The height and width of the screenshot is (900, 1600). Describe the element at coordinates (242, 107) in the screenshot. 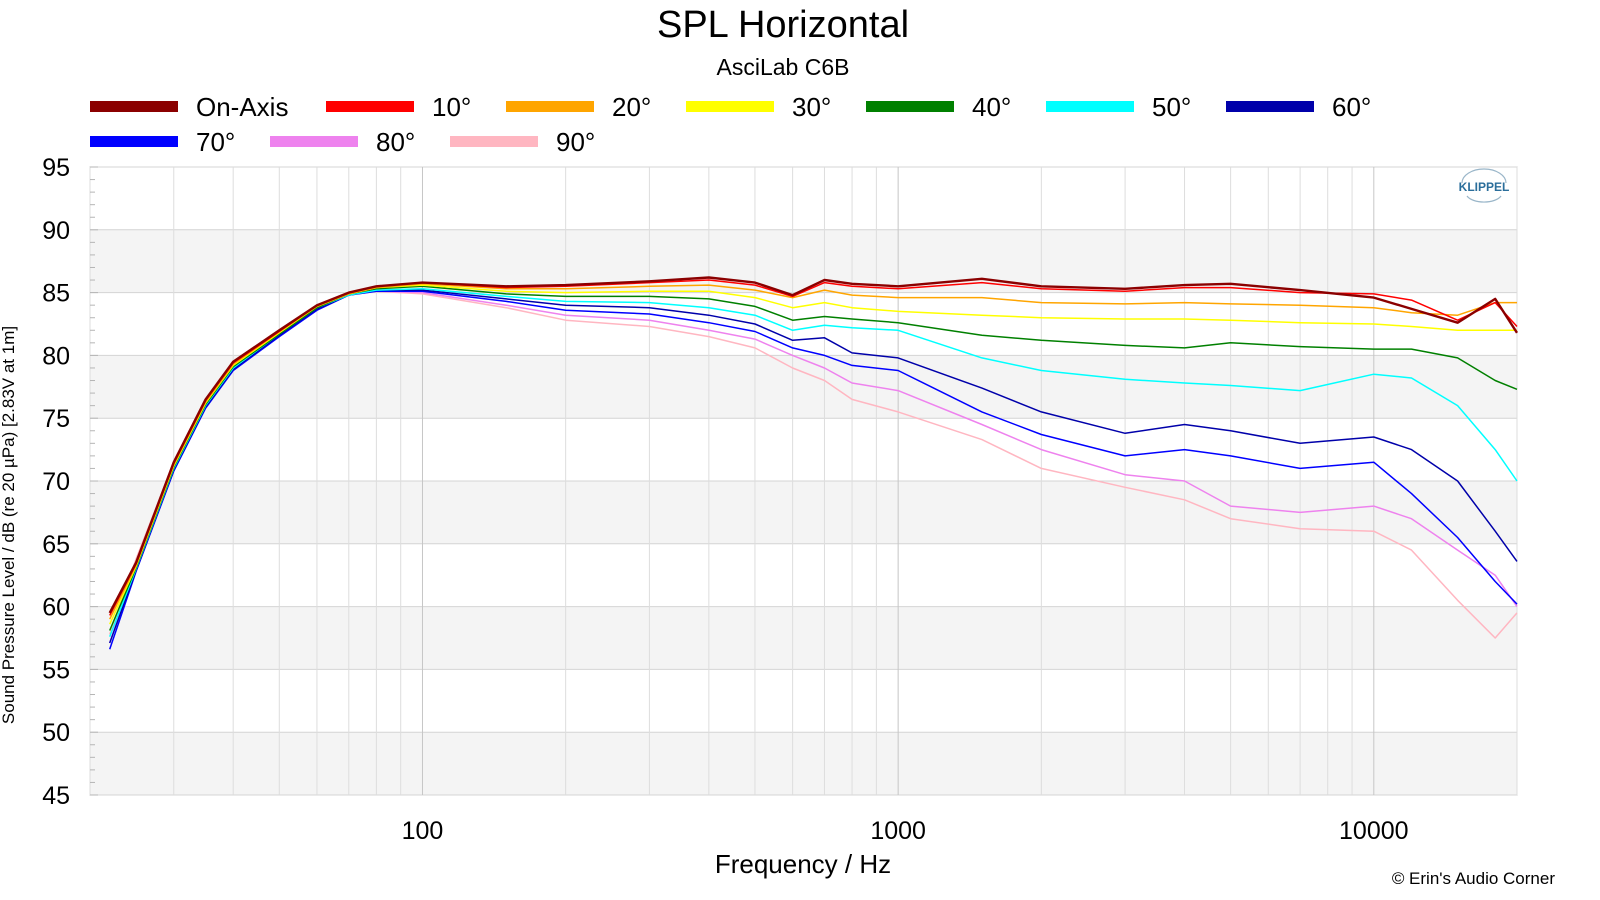

I see `legend-label: On-Axis` at that location.